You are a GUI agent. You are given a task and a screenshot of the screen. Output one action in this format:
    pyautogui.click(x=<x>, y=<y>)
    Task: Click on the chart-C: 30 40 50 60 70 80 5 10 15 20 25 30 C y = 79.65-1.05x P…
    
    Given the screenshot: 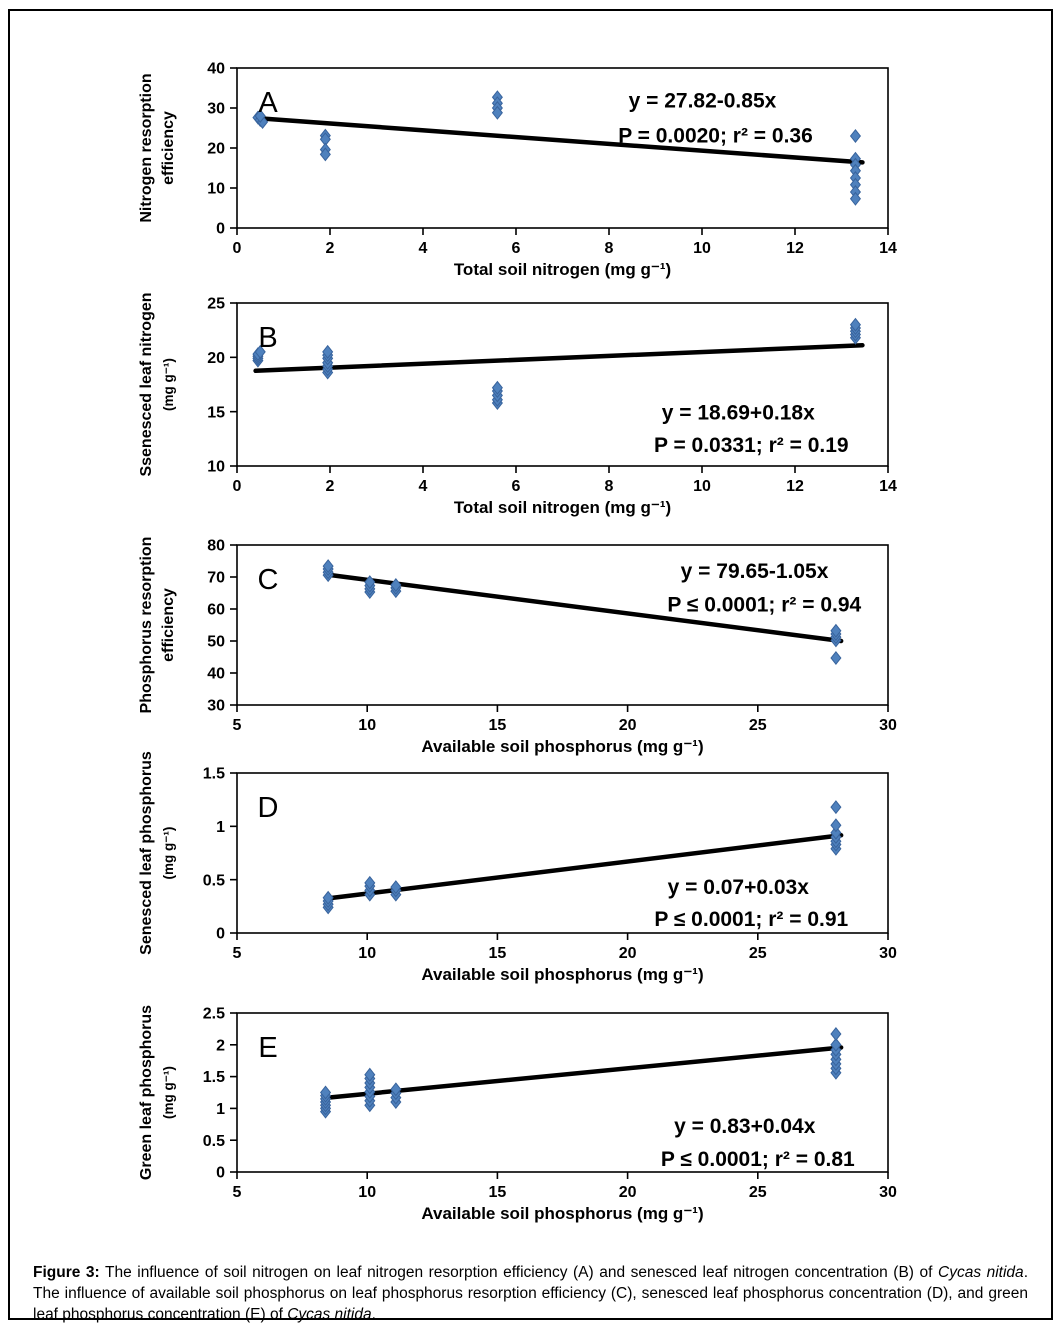 What is the action you would take?
    pyautogui.click(x=517, y=646)
    